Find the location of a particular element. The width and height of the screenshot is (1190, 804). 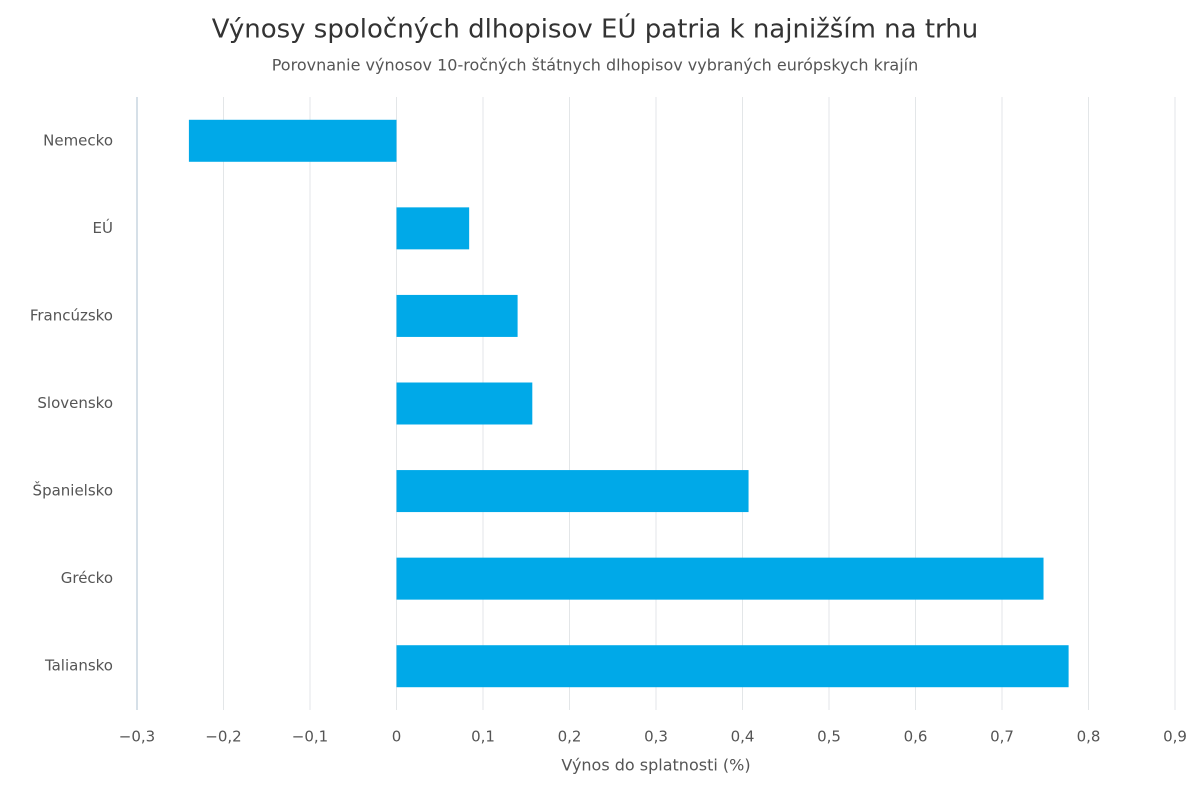

x-tick-label: 0,5 is located at coordinates (829, 737).